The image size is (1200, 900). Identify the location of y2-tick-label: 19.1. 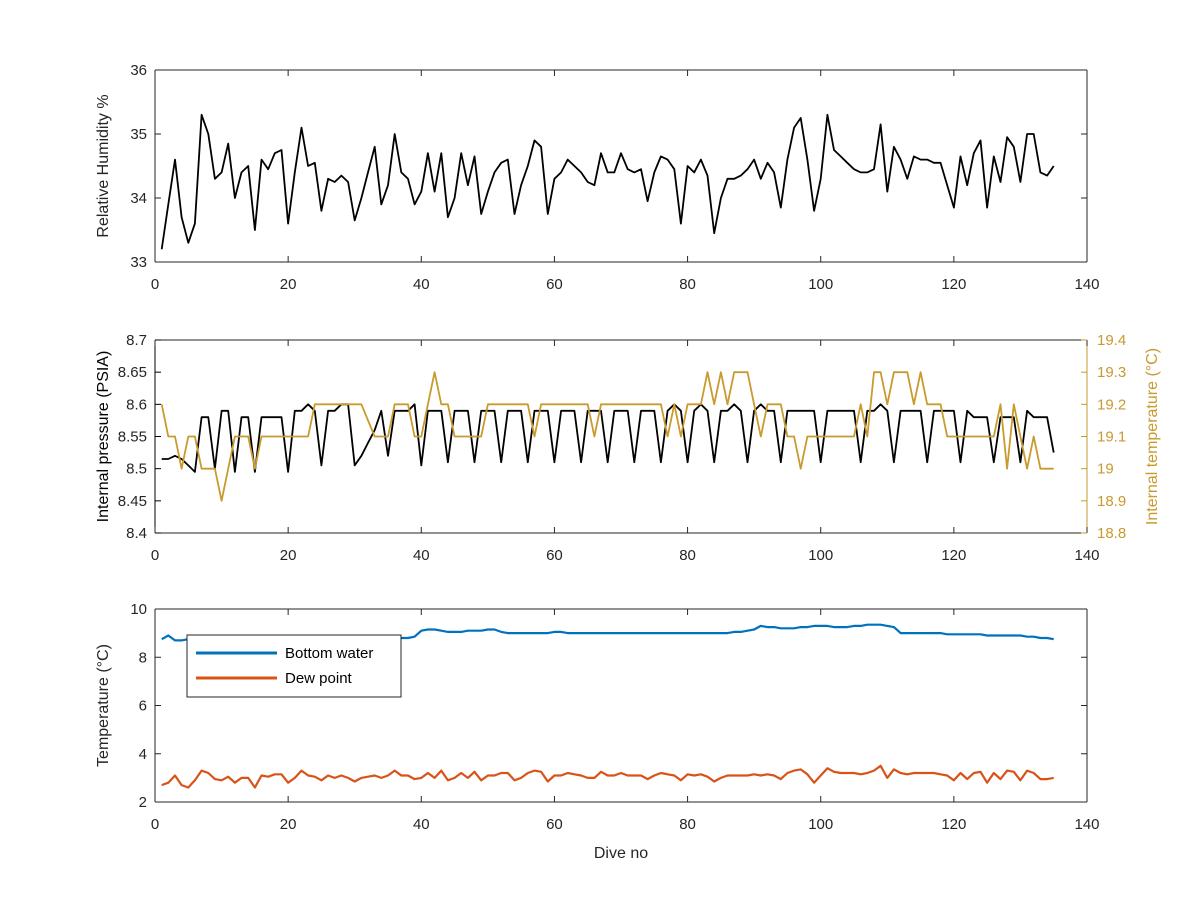
(1111, 437).